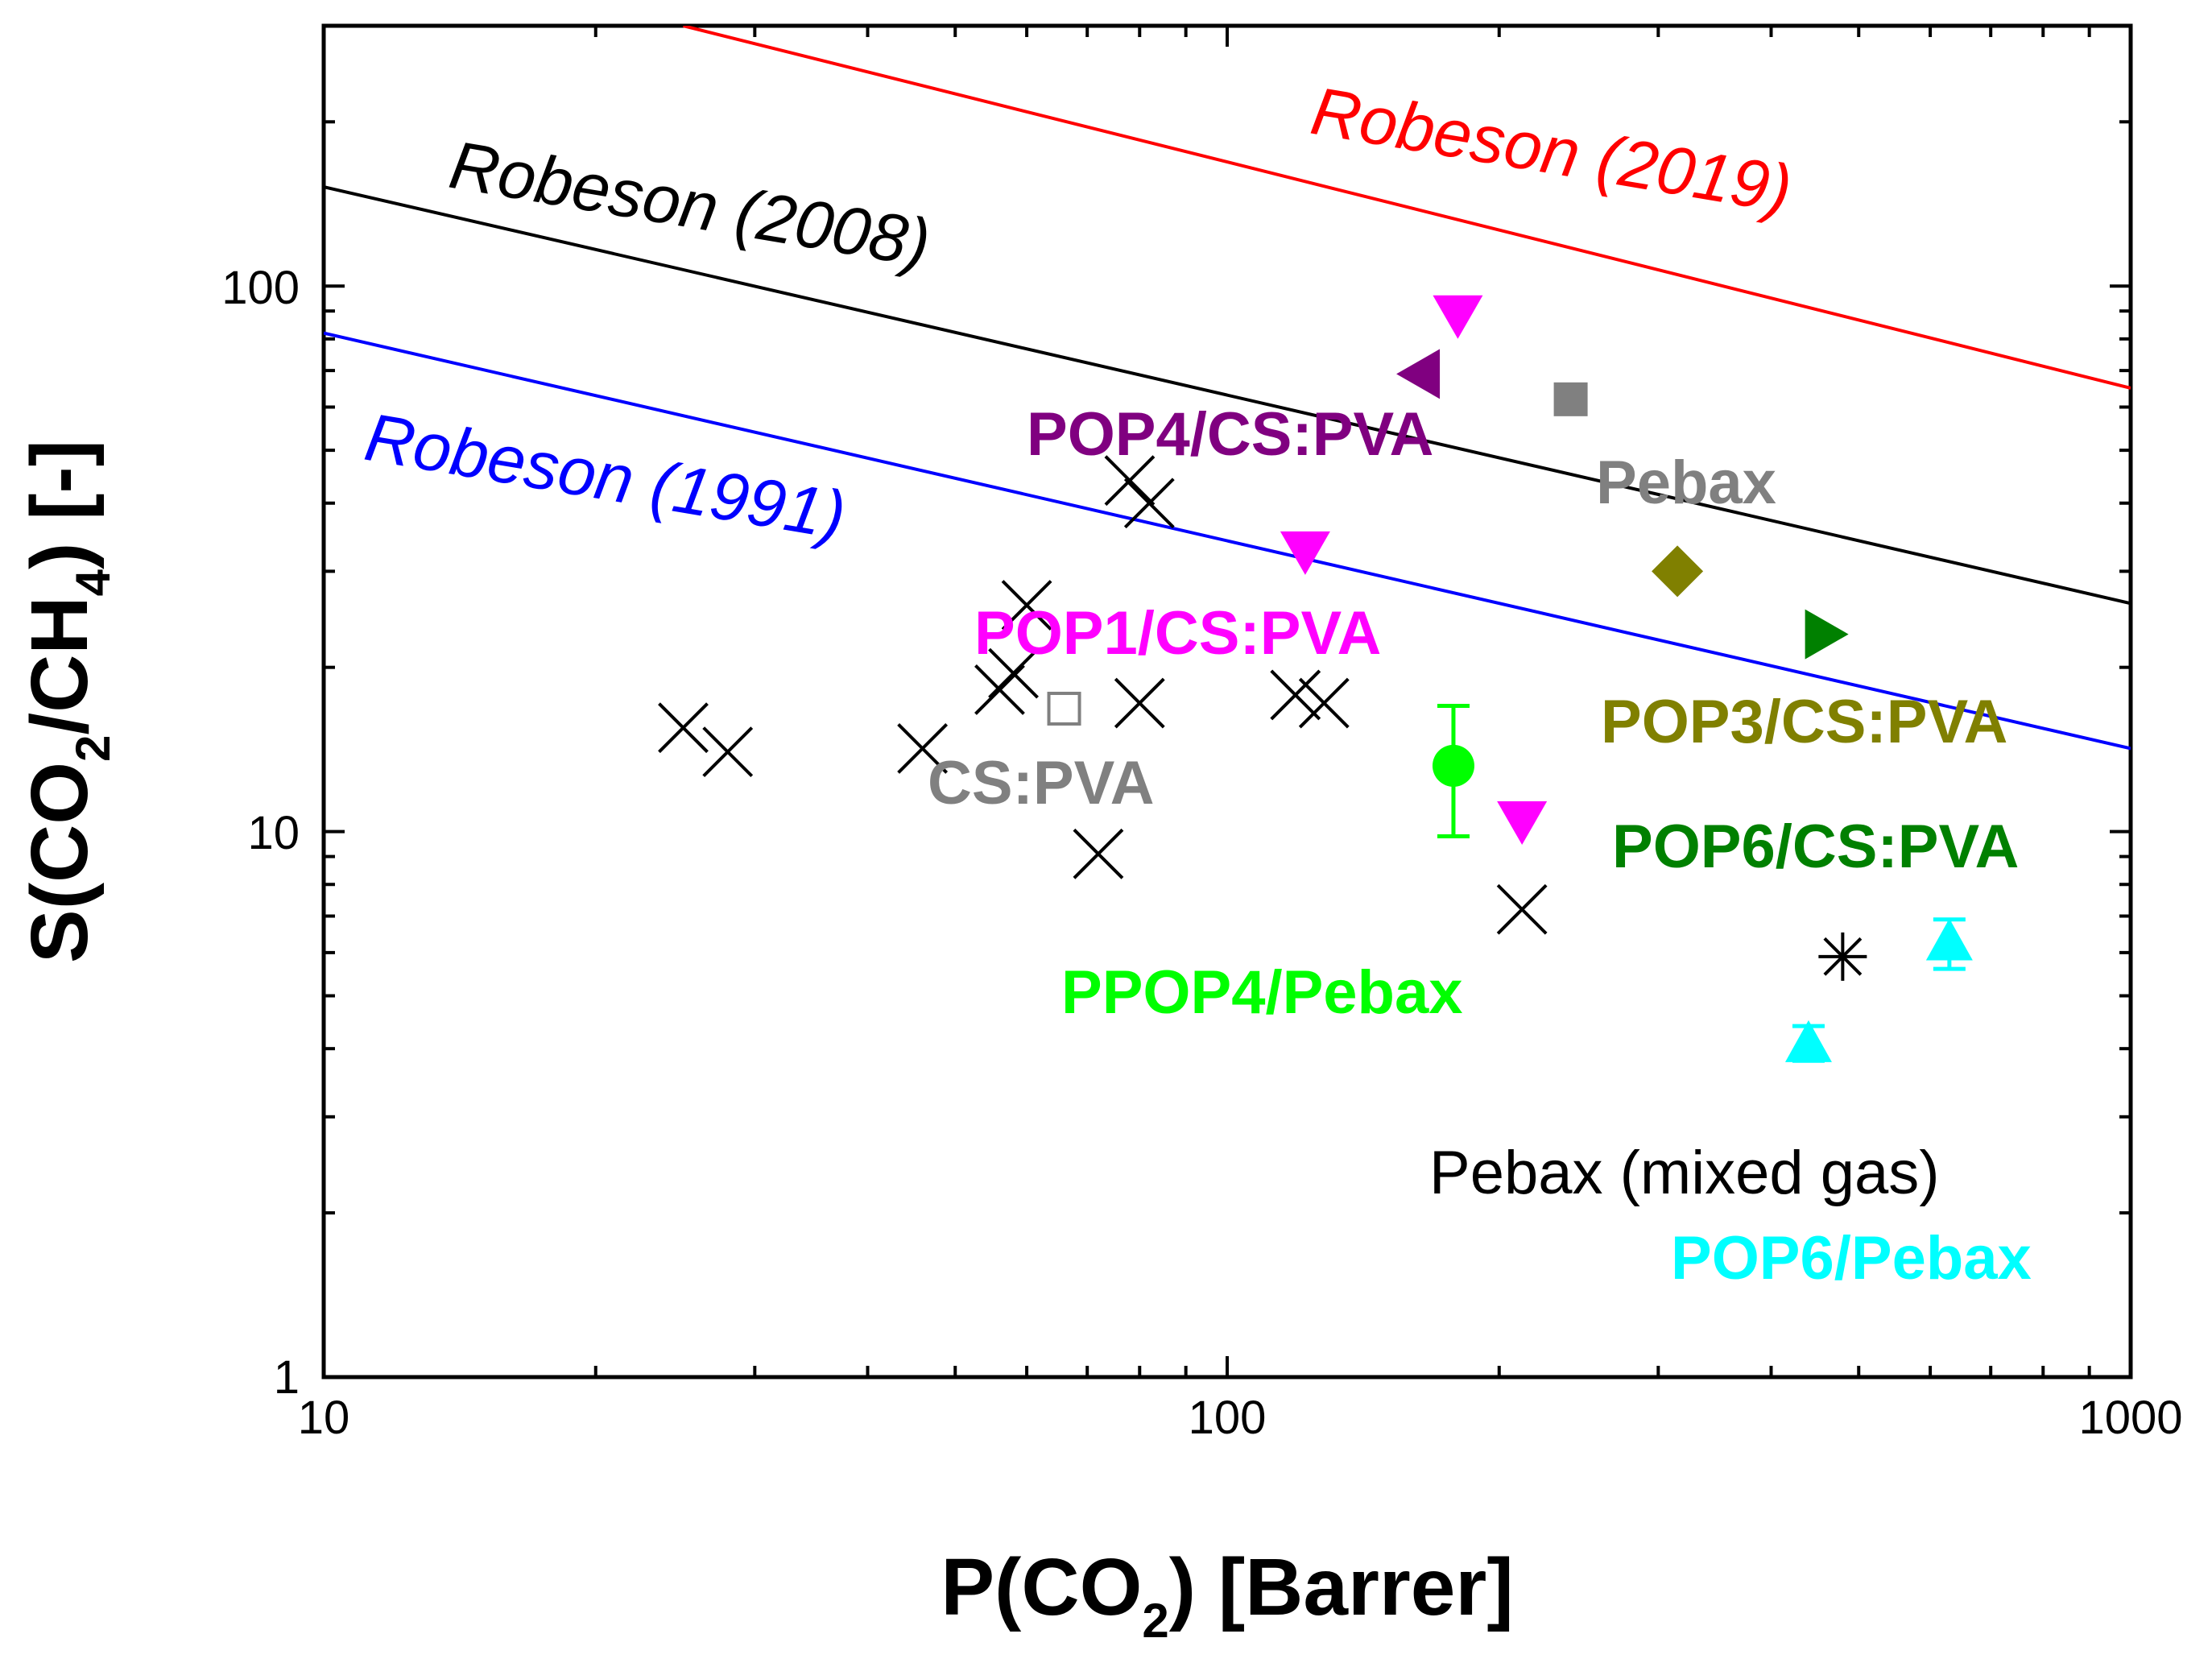 The width and height of the screenshot is (2212, 1667). What do you see at coordinates (1570, 399) in the screenshot?
I see `pebax-point` at bounding box center [1570, 399].